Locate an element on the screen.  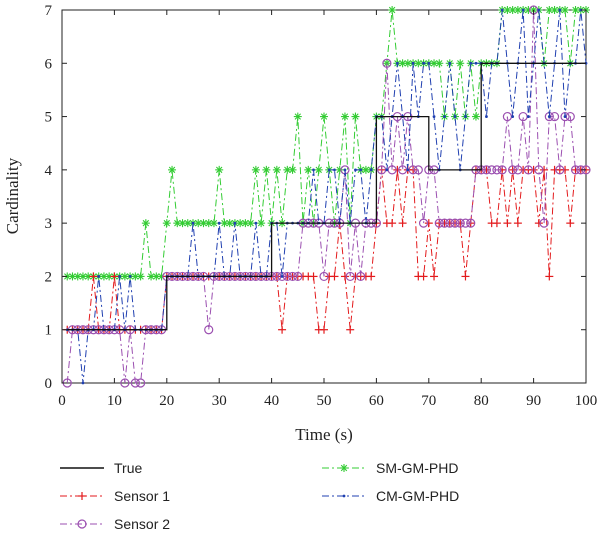
x-tick-label: 90 is located at coordinates (533, 401).